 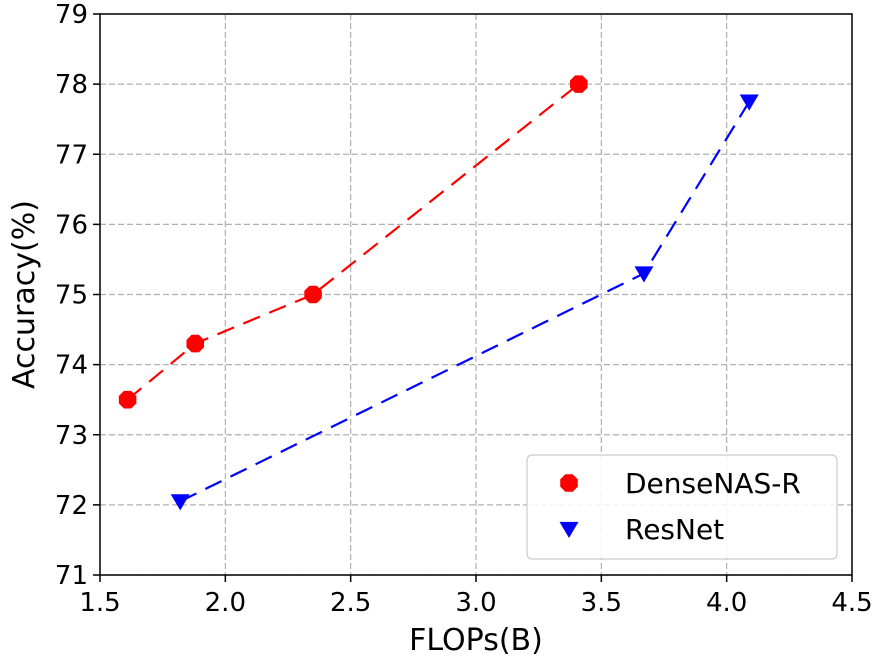 What do you see at coordinates (225, 603) in the screenshot?
I see `x-tick-label: 2.0` at bounding box center [225, 603].